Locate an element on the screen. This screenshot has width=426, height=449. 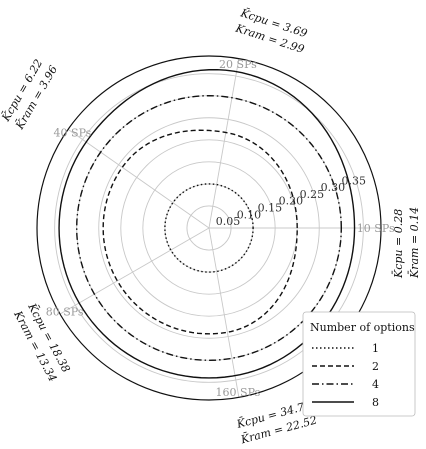
radial-tick-label: 0.35 is located at coordinates (354, 180).